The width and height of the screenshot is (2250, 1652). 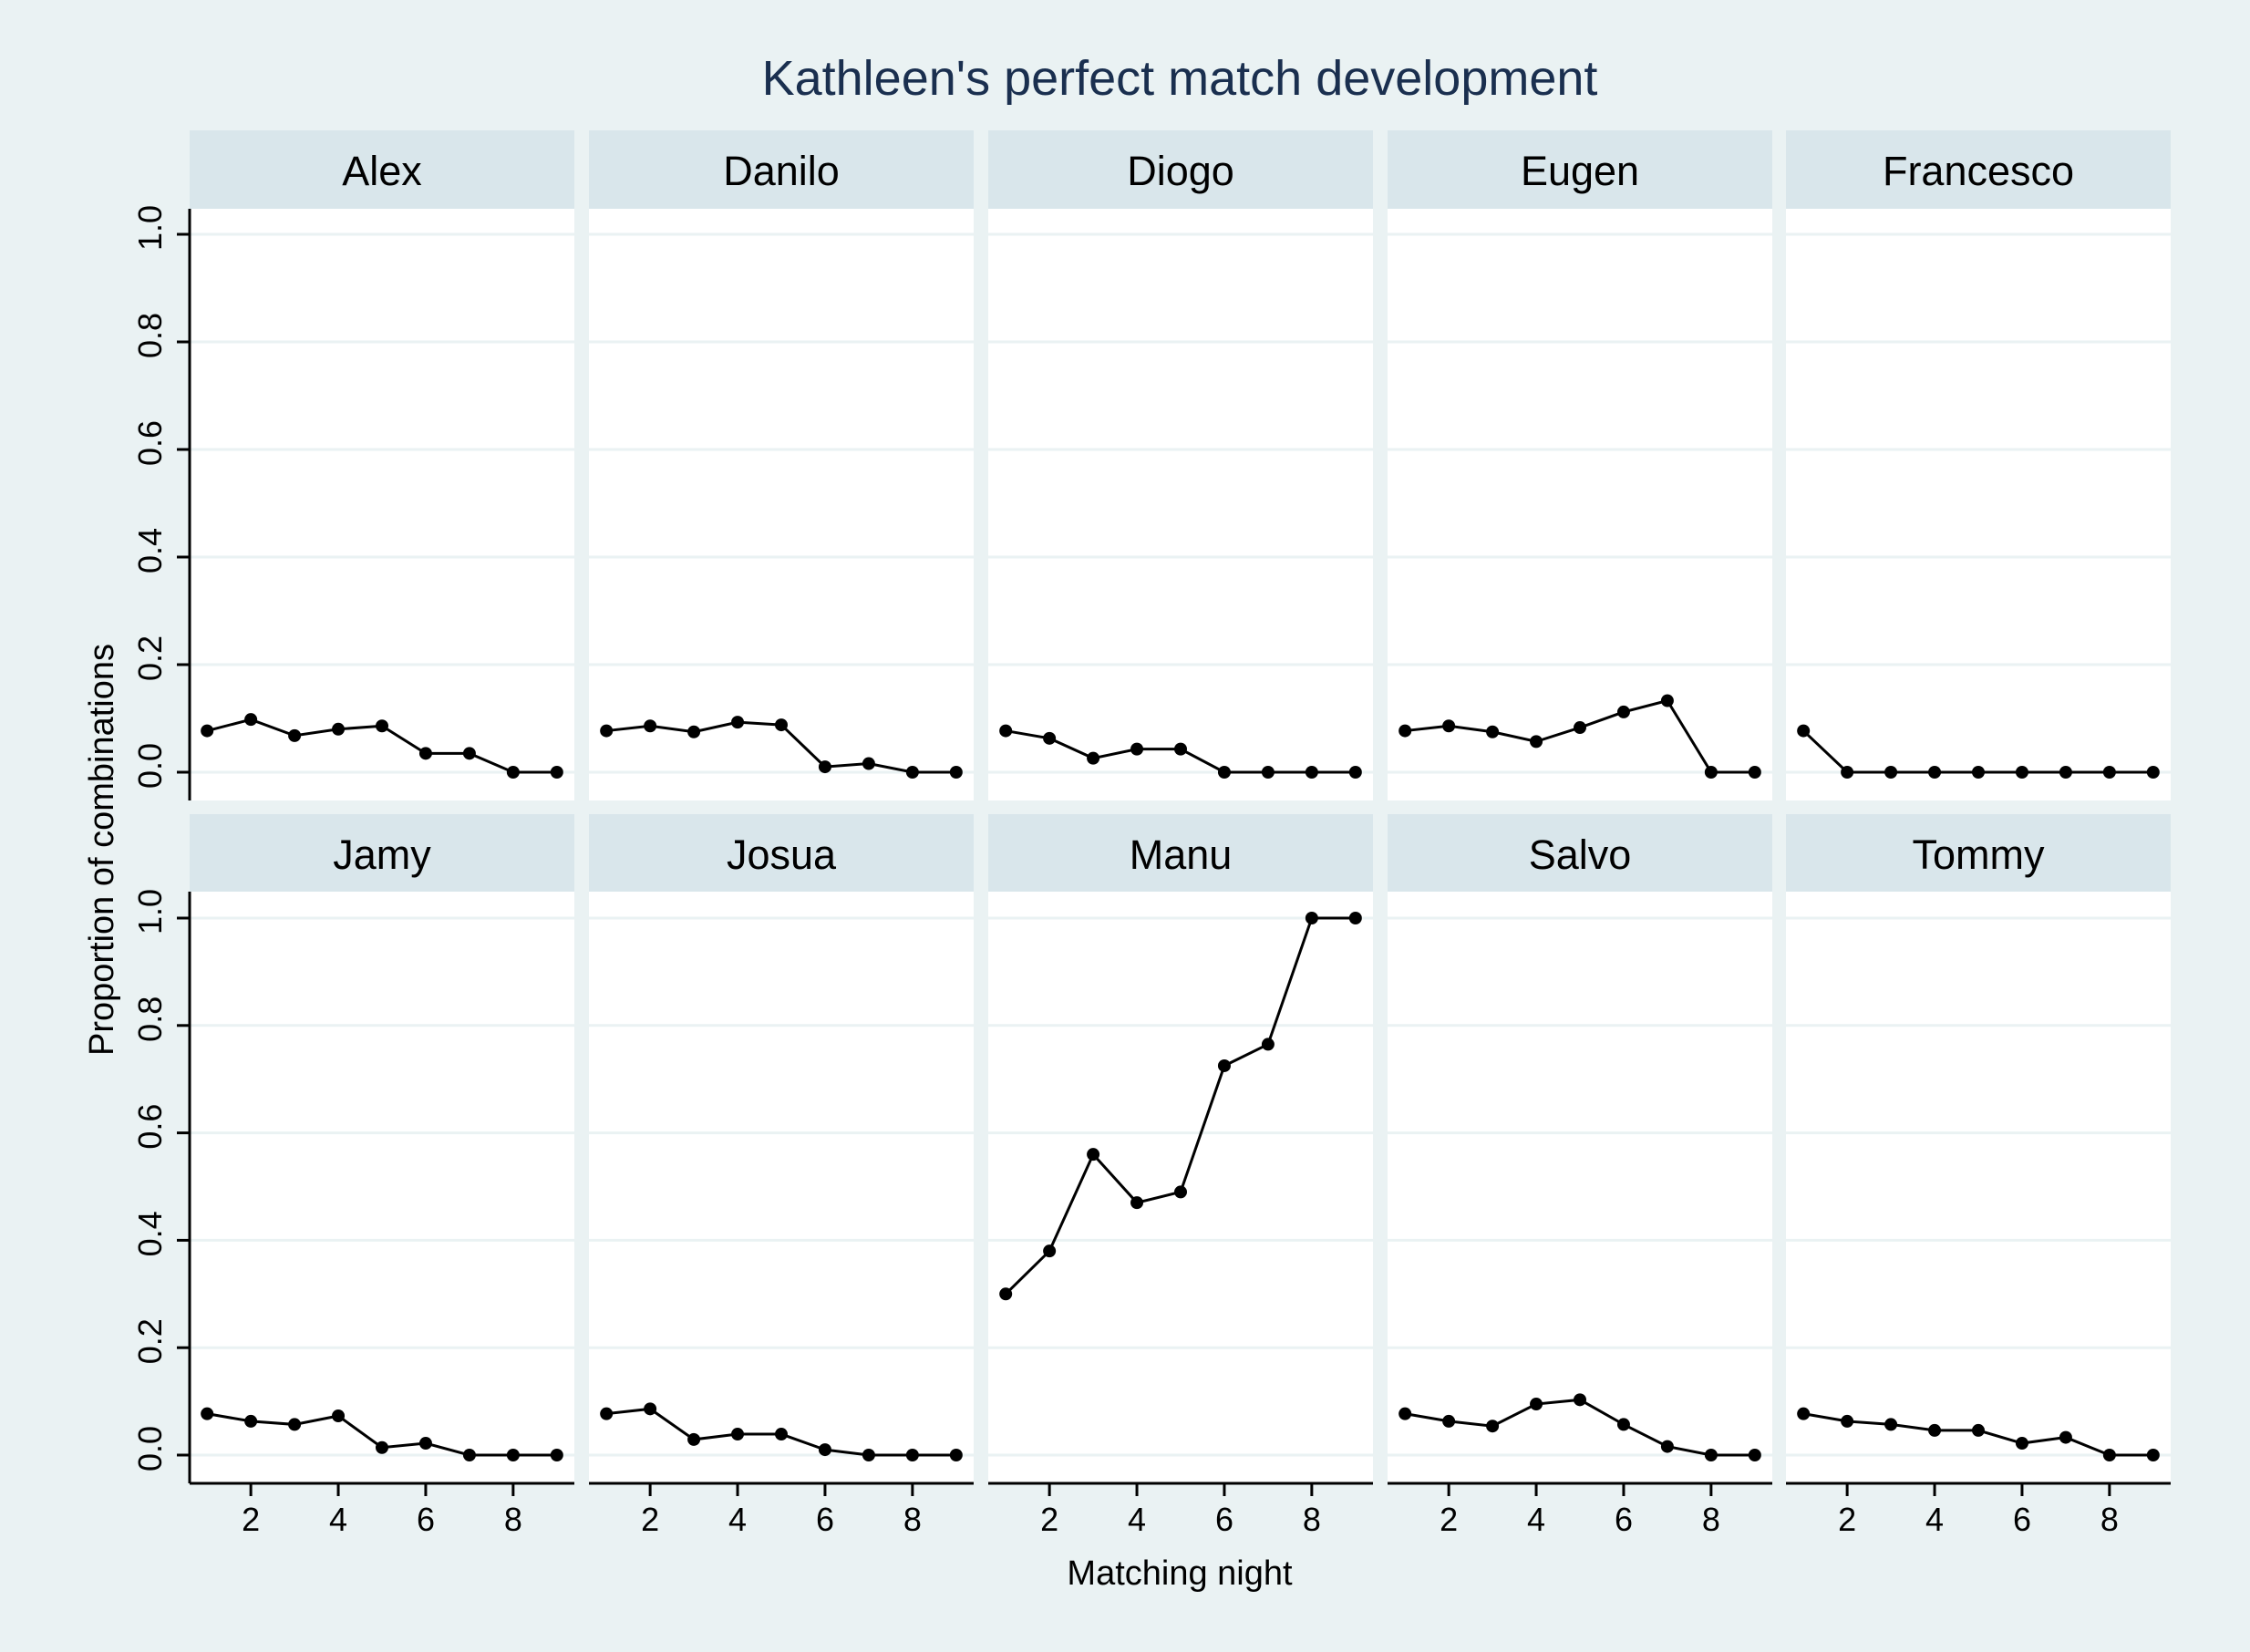 I want to click on panel-strip-label: Salvo, so click(x=1580, y=854).